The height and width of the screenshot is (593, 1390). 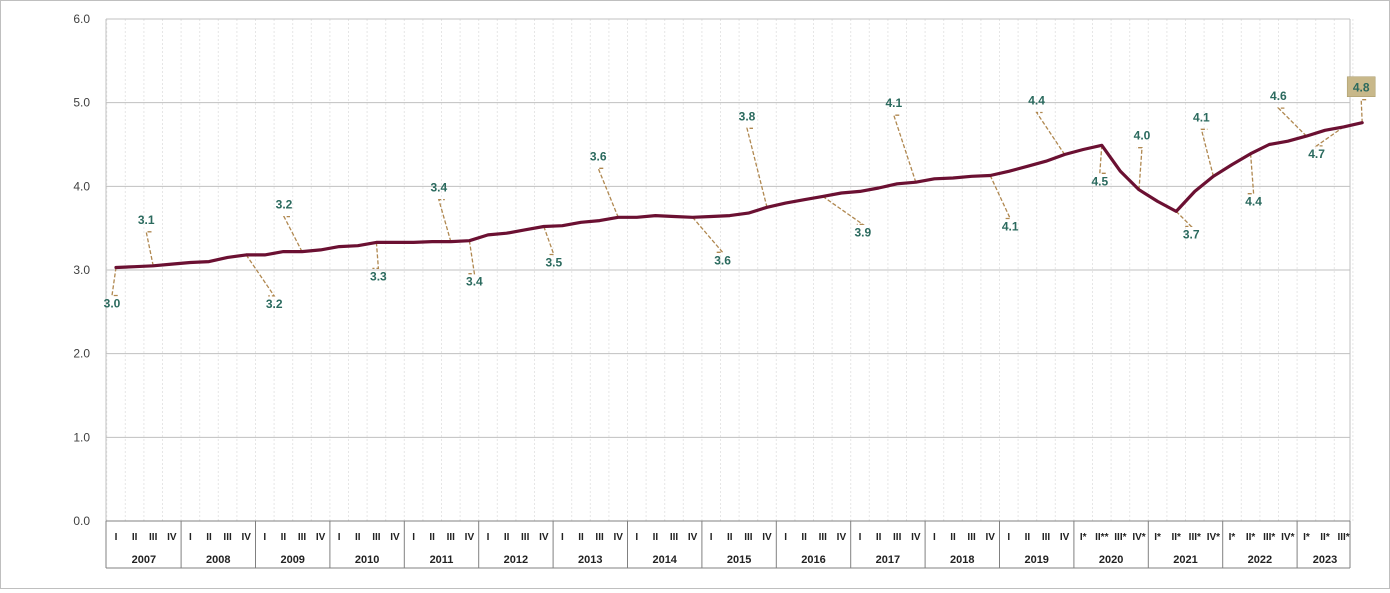 What do you see at coordinates (664, 560) in the screenshot?
I see `year-label: 2014` at bounding box center [664, 560].